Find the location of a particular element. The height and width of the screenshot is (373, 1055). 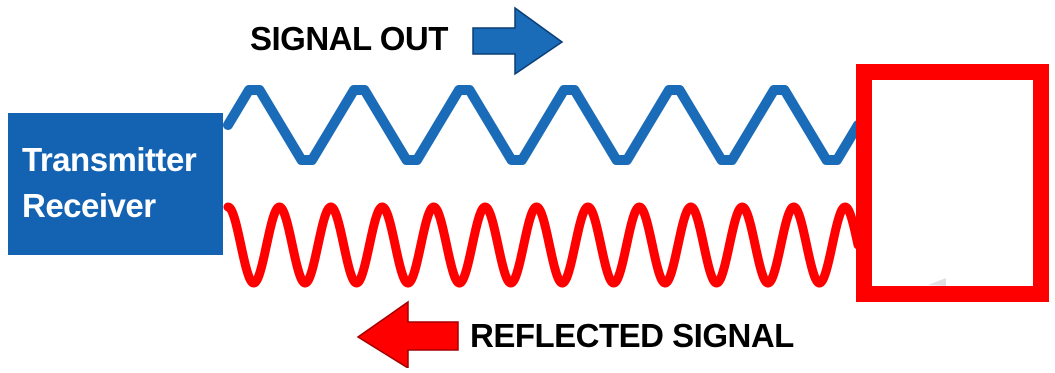

outgoing-wave is located at coordinates (543, 125).